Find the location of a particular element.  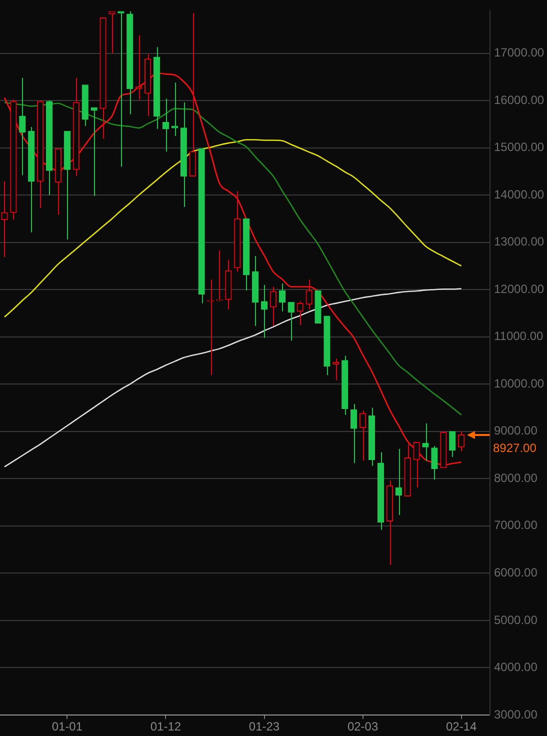

y-tick-label: 16000.00 is located at coordinates (519, 99).